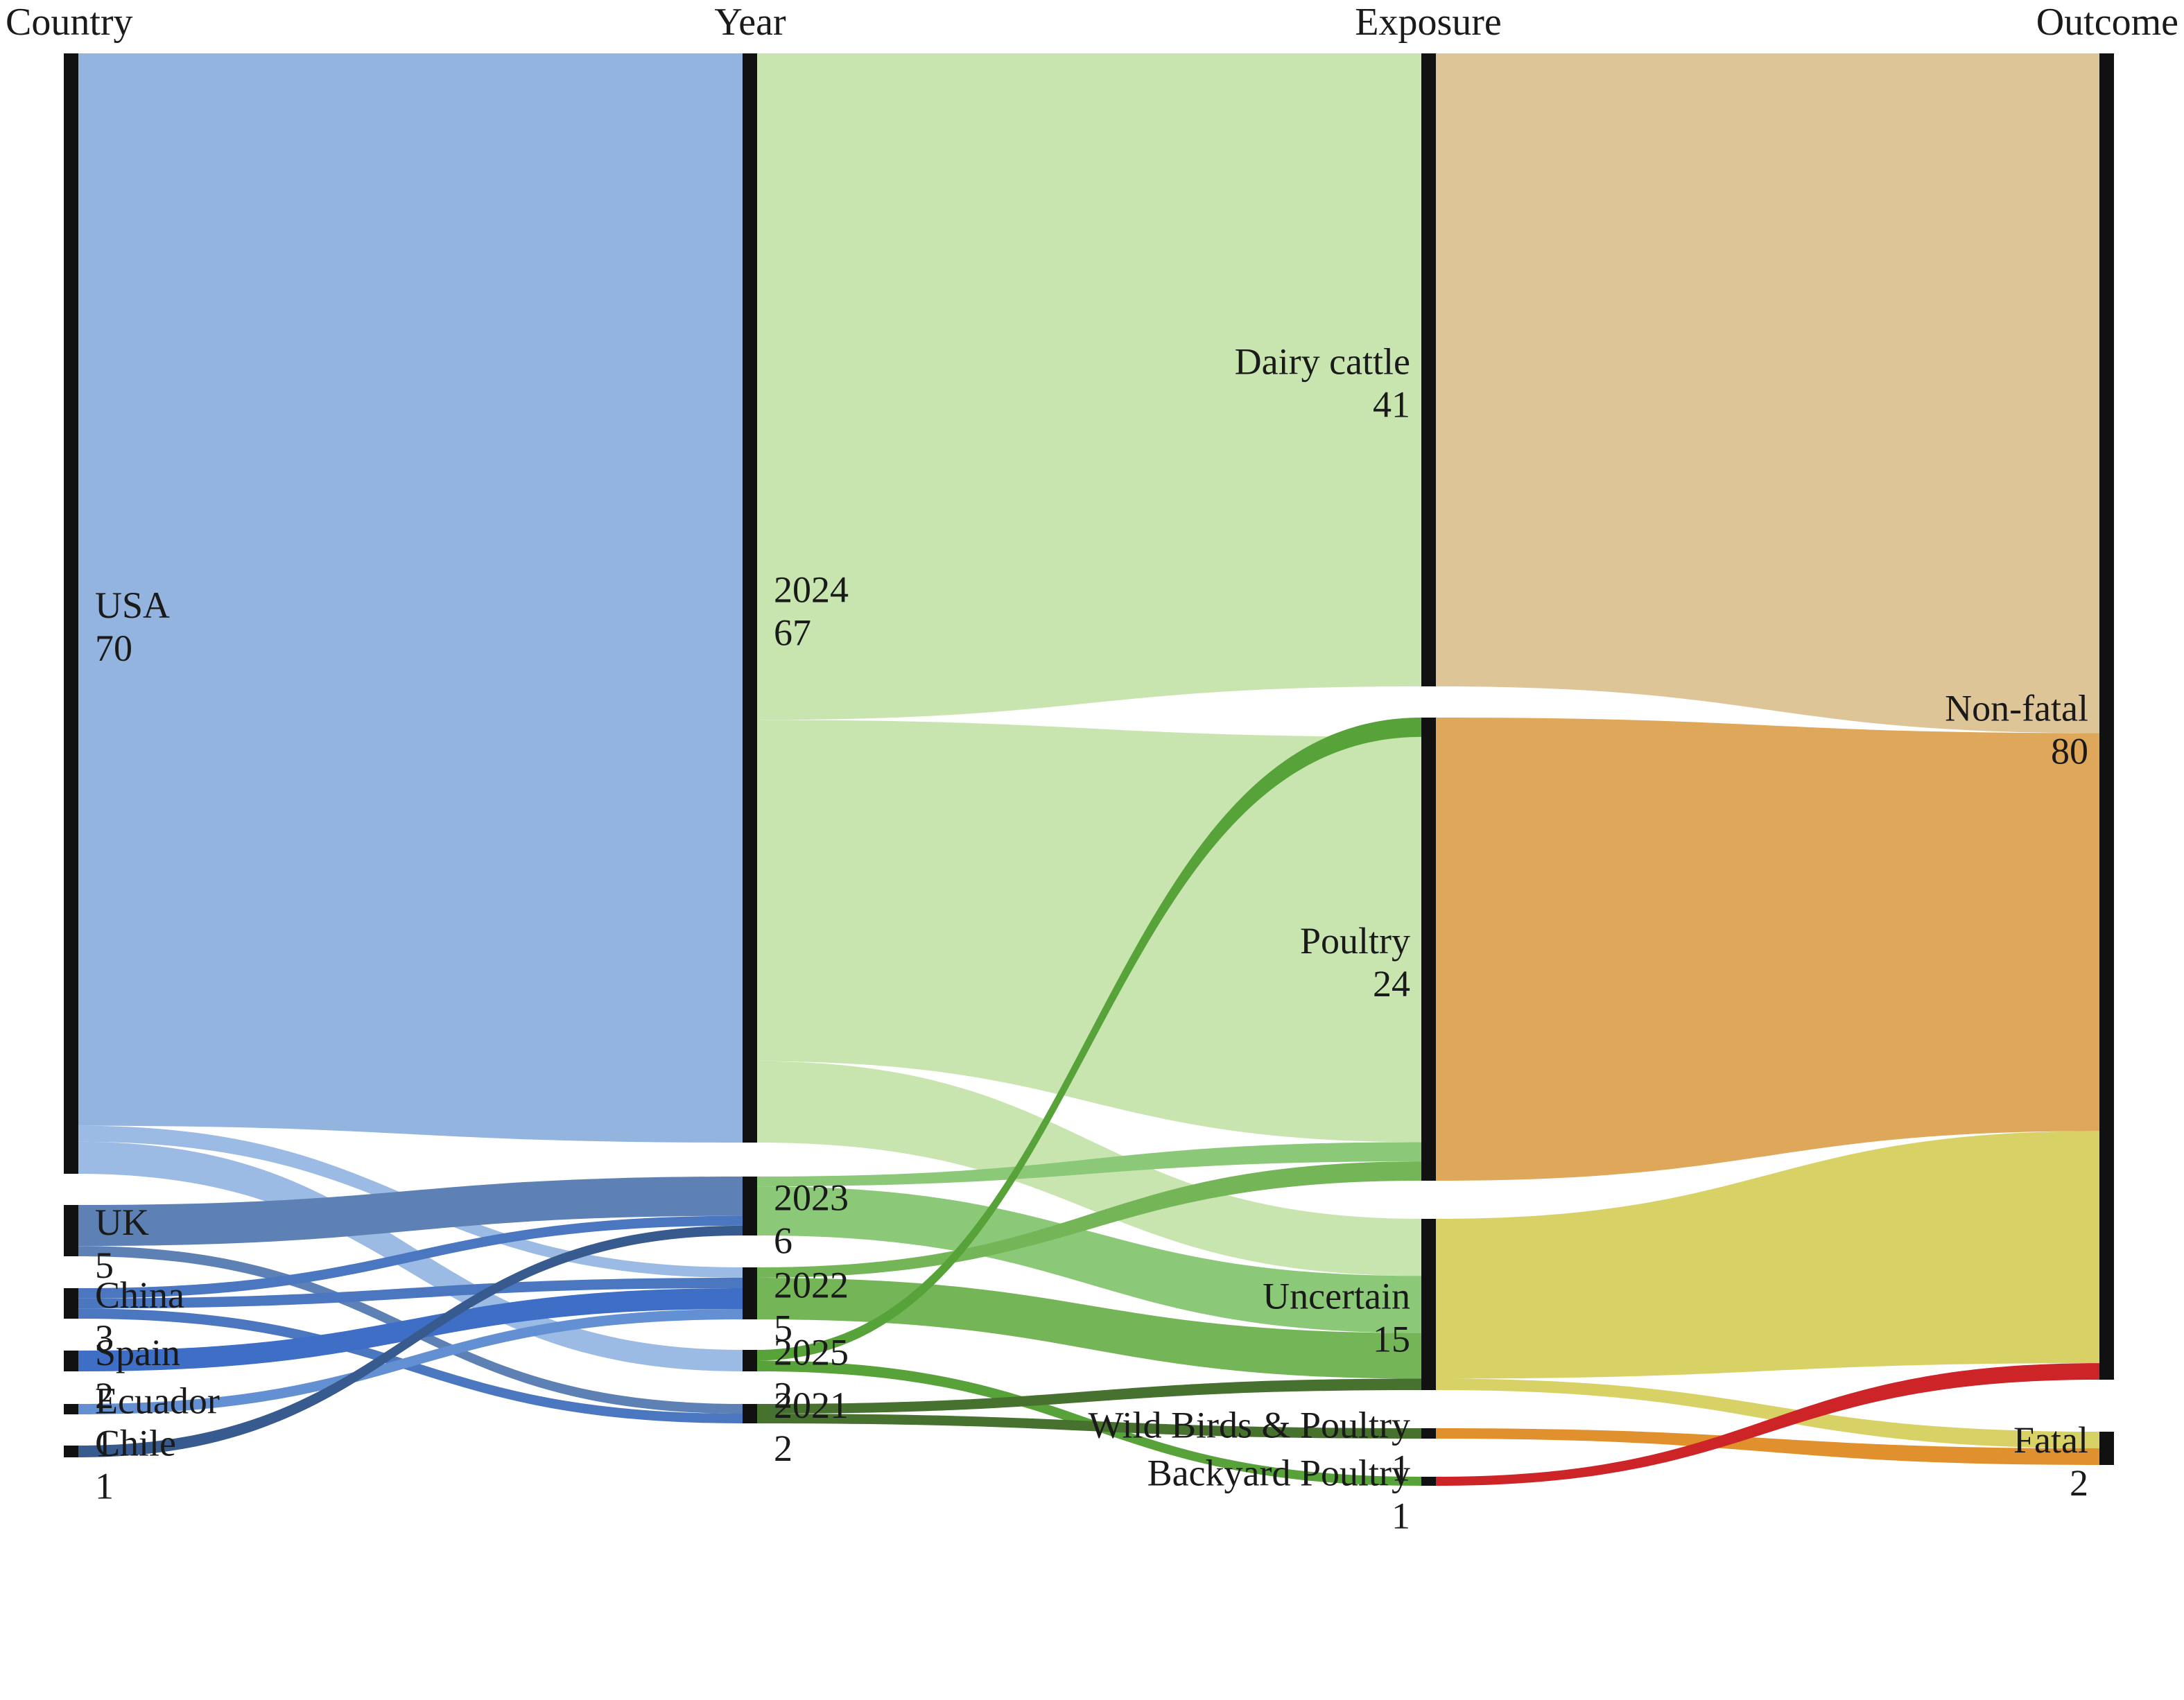 This screenshot has width=2184, height=1700. What do you see at coordinates (2069, 751) in the screenshot?
I see `node-value-nonfatal: 80` at bounding box center [2069, 751].